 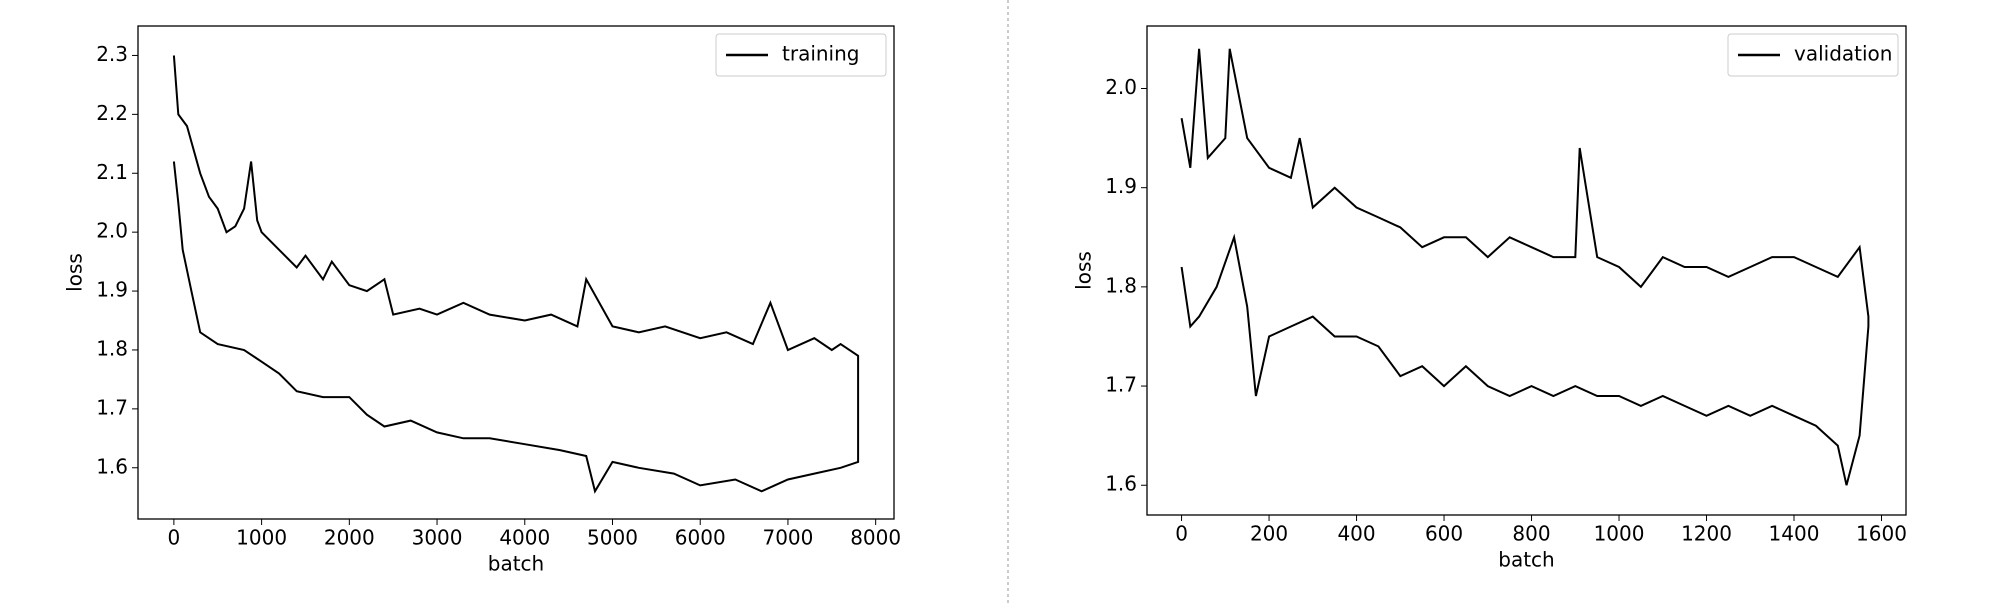 I want to click on x-tick-label: 2000, so click(x=349, y=538).